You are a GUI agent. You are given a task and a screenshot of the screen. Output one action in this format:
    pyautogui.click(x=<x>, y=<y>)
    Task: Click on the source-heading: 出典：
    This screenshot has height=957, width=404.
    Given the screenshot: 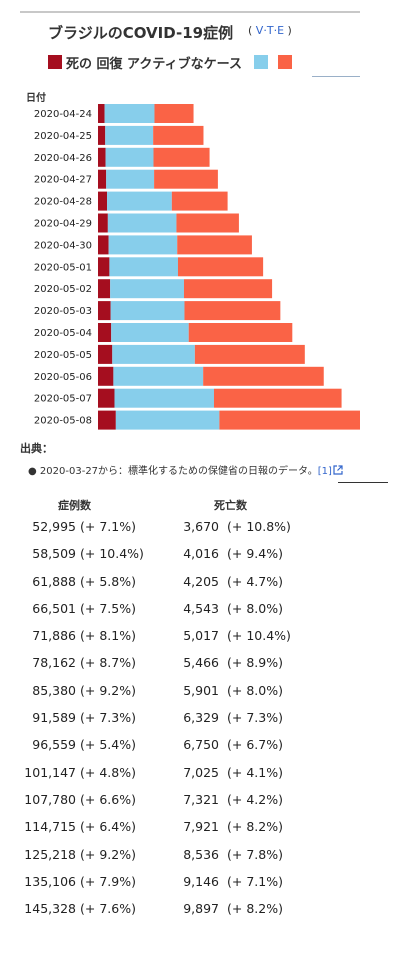 What is the action you would take?
    pyautogui.click(x=36, y=448)
    